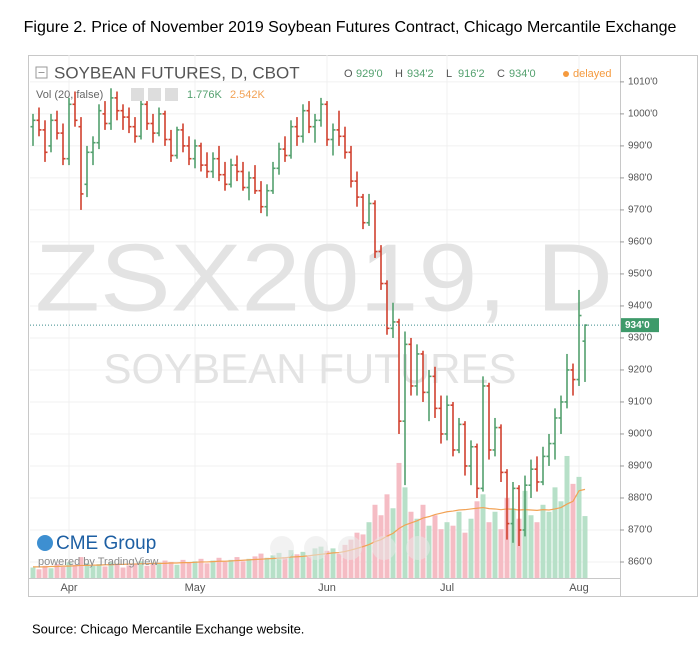 The image size is (700, 650). I want to click on last-price-label: 934'0, so click(637, 325).